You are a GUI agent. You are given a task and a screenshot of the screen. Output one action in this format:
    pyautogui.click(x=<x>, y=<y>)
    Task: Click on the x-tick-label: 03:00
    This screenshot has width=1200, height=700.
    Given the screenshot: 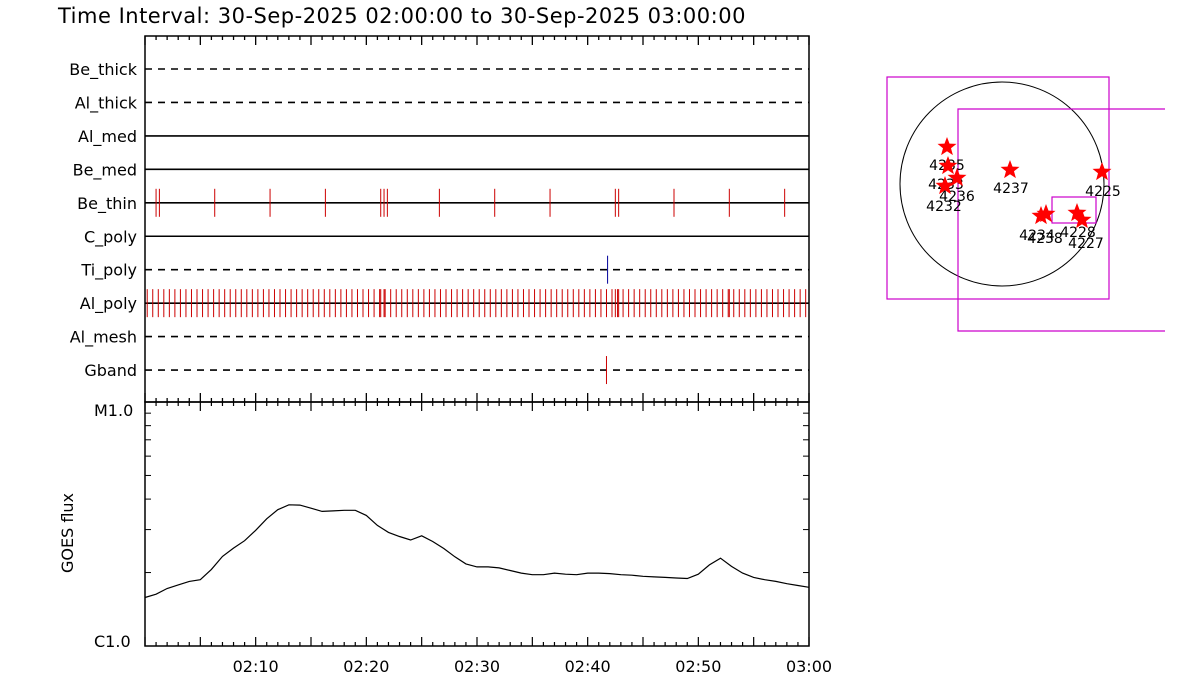 What is the action you would take?
    pyautogui.click(x=809, y=666)
    